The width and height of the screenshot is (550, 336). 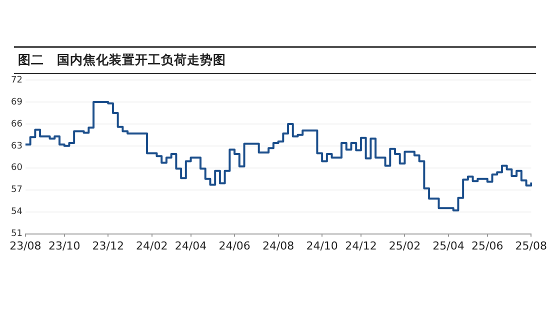 What do you see at coordinates (361, 245) in the screenshot?
I see `x-tick-label: 24/12` at bounding box center [361, 245].